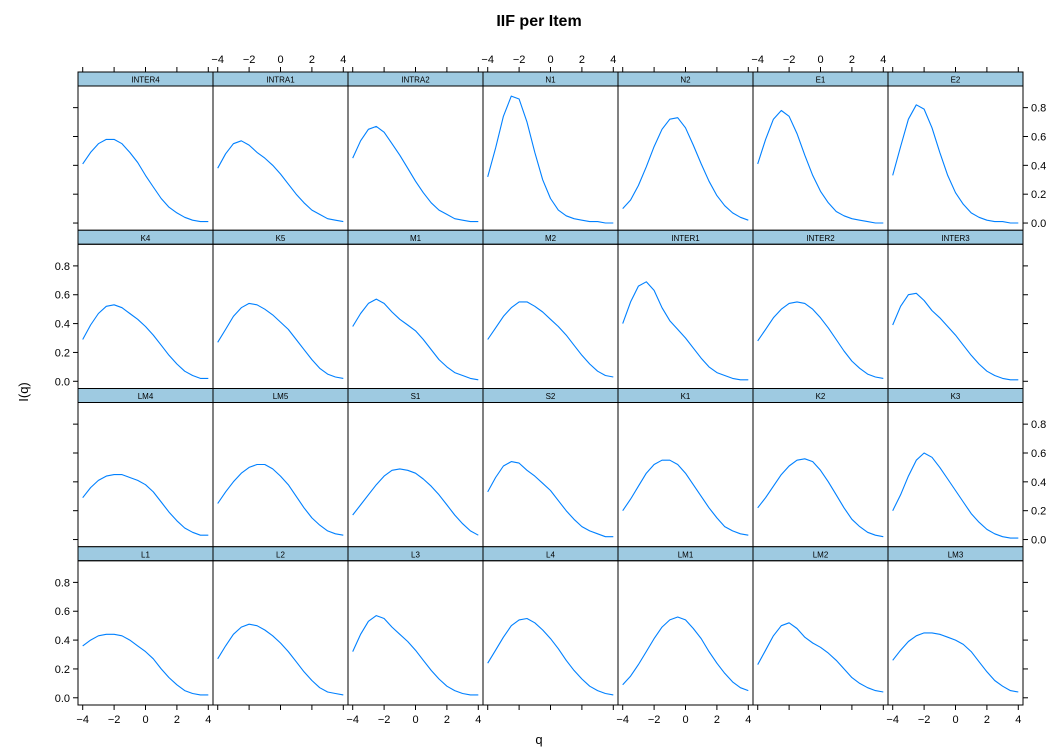  Describe the element at coordinates (280, 151) in the screenshot. I see `panel-intra1: INTRA1` at that location.